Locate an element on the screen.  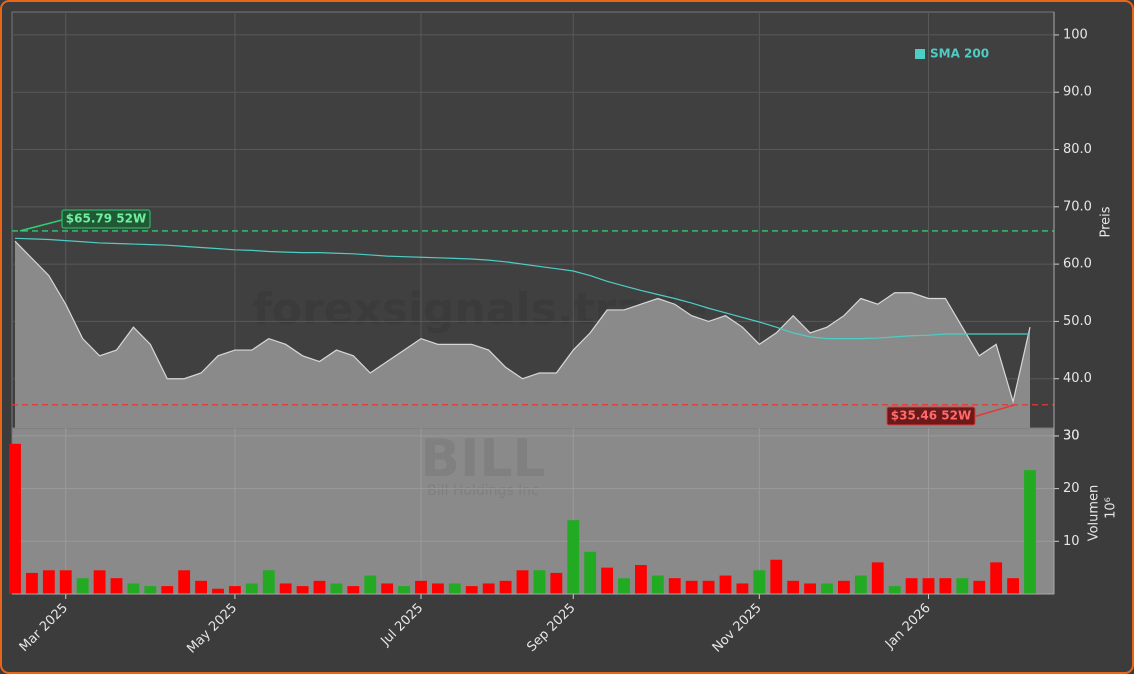
y-tick-label: 70.0 is located at coordinates (1077, 206).